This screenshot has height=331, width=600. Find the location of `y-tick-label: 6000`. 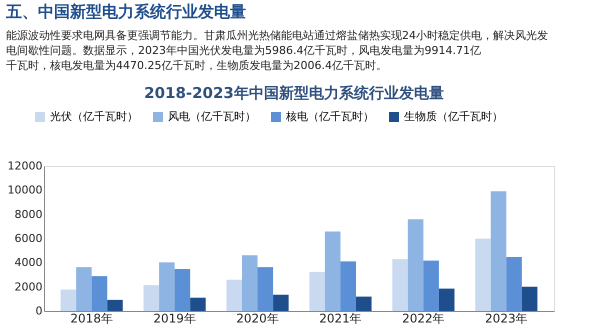

y-tick-label: 6000 is located at coordinates (28, 238).